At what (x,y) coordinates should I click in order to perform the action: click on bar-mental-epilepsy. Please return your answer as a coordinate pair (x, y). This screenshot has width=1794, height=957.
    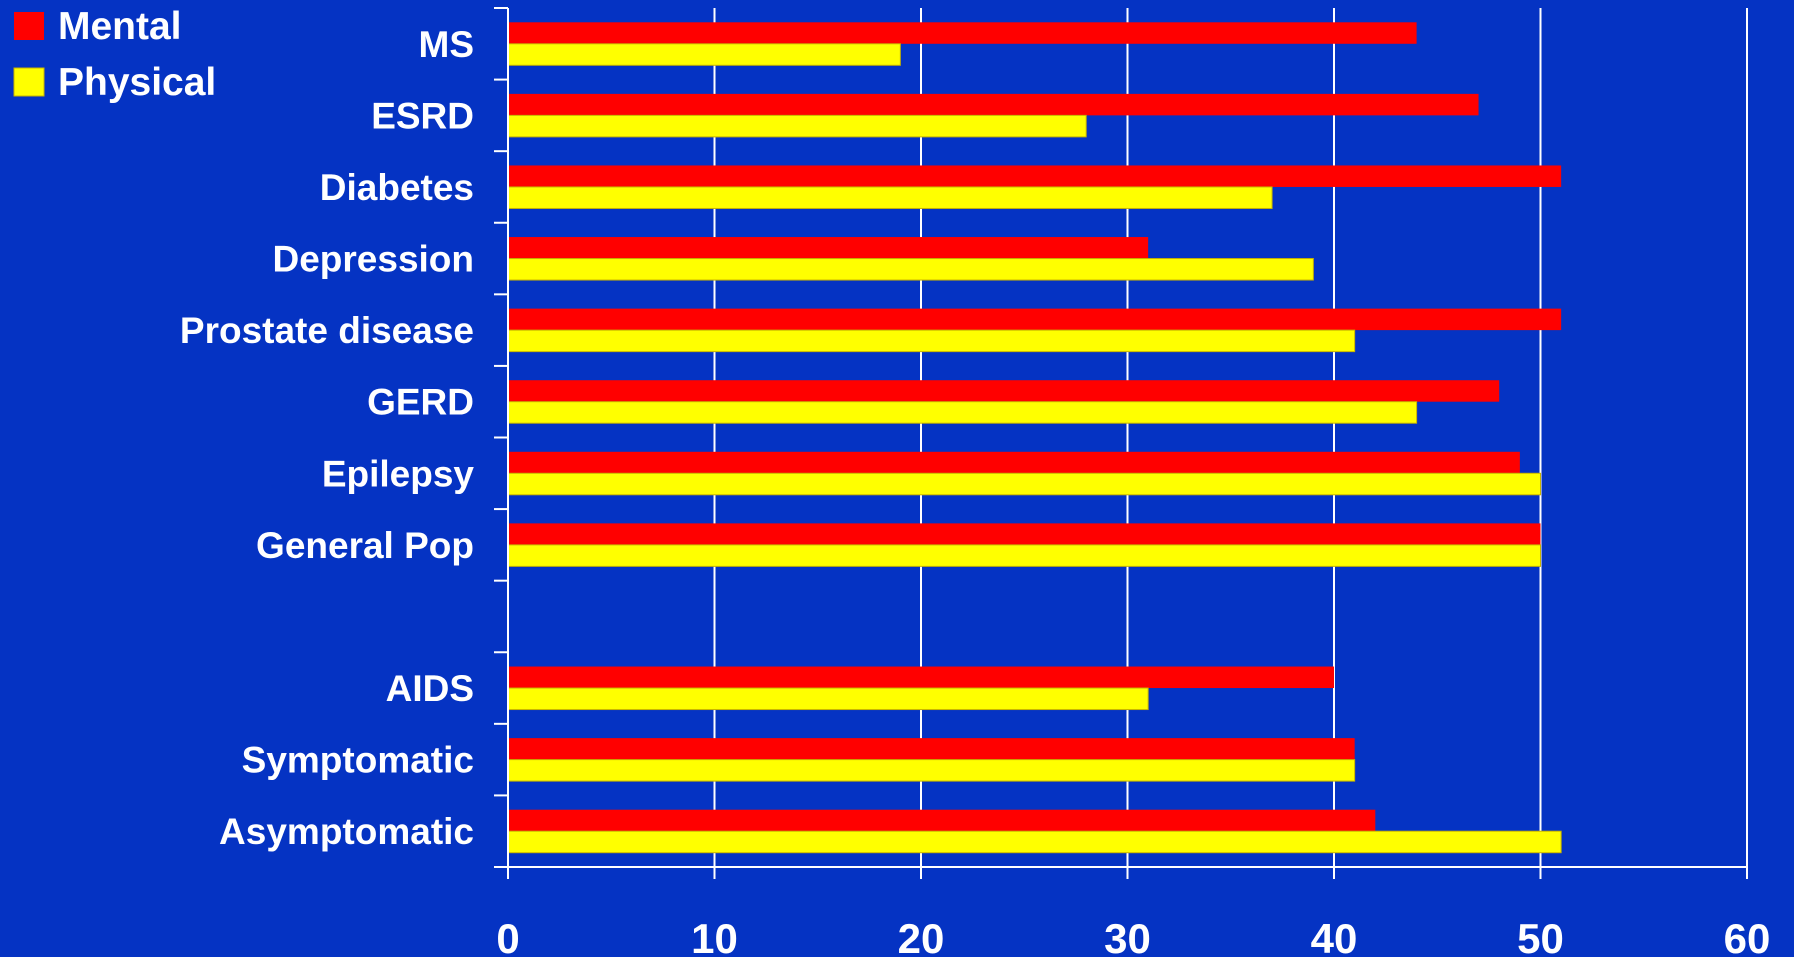
    Looking at the image, I should click on (1014, 462).